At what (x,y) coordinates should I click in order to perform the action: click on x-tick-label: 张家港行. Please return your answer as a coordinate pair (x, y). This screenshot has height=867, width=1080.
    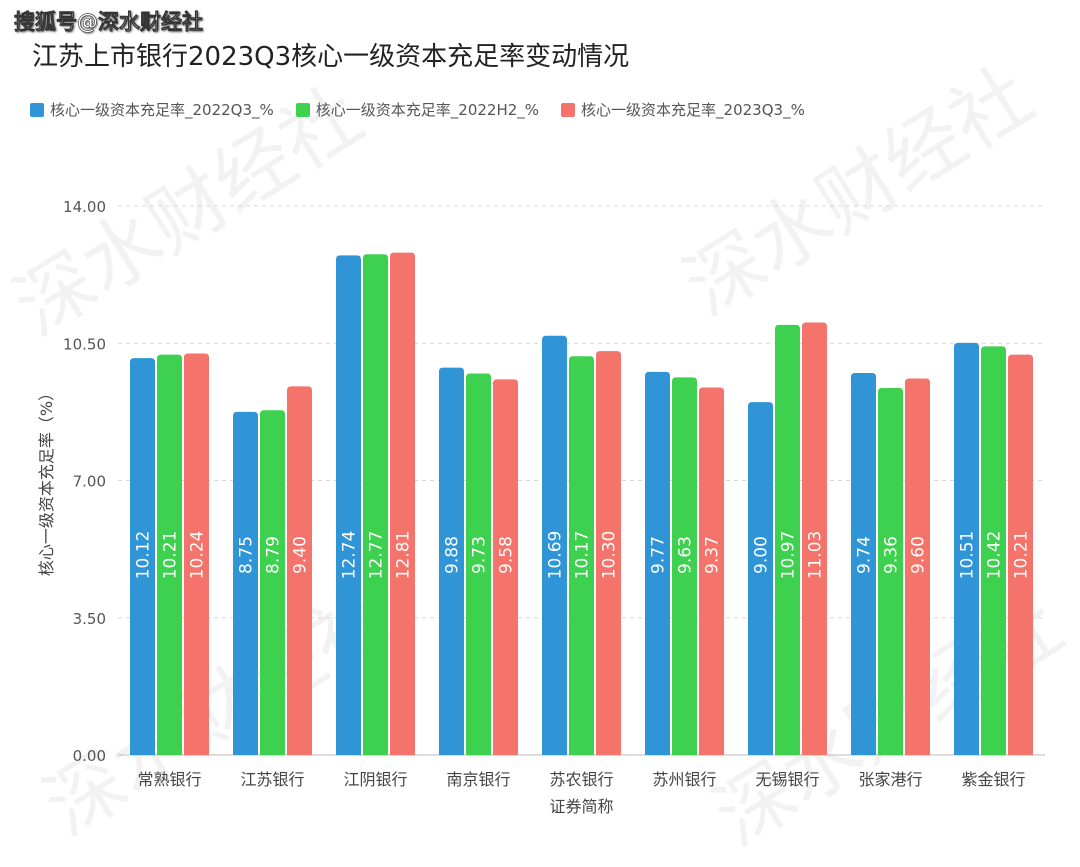
    Looking at the image, I should click on (890, 779).